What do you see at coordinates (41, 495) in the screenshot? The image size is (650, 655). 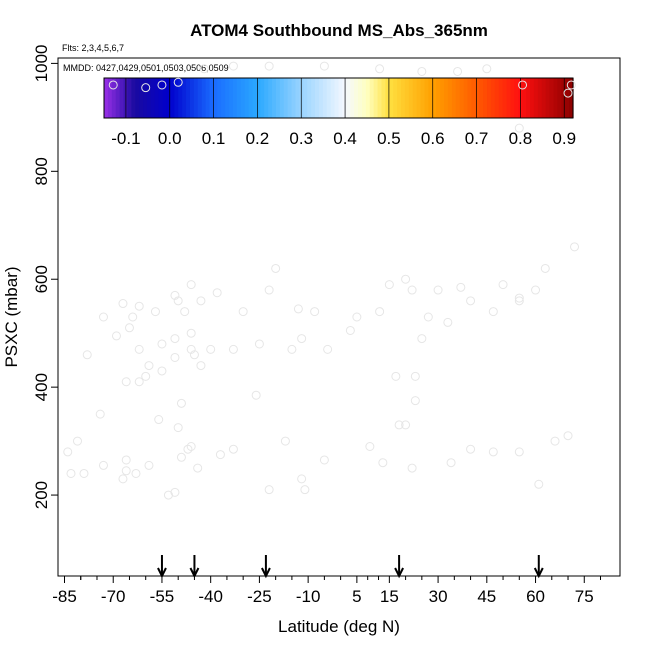 I see `y-tick-label: 200` at bounding box center [41, 495].